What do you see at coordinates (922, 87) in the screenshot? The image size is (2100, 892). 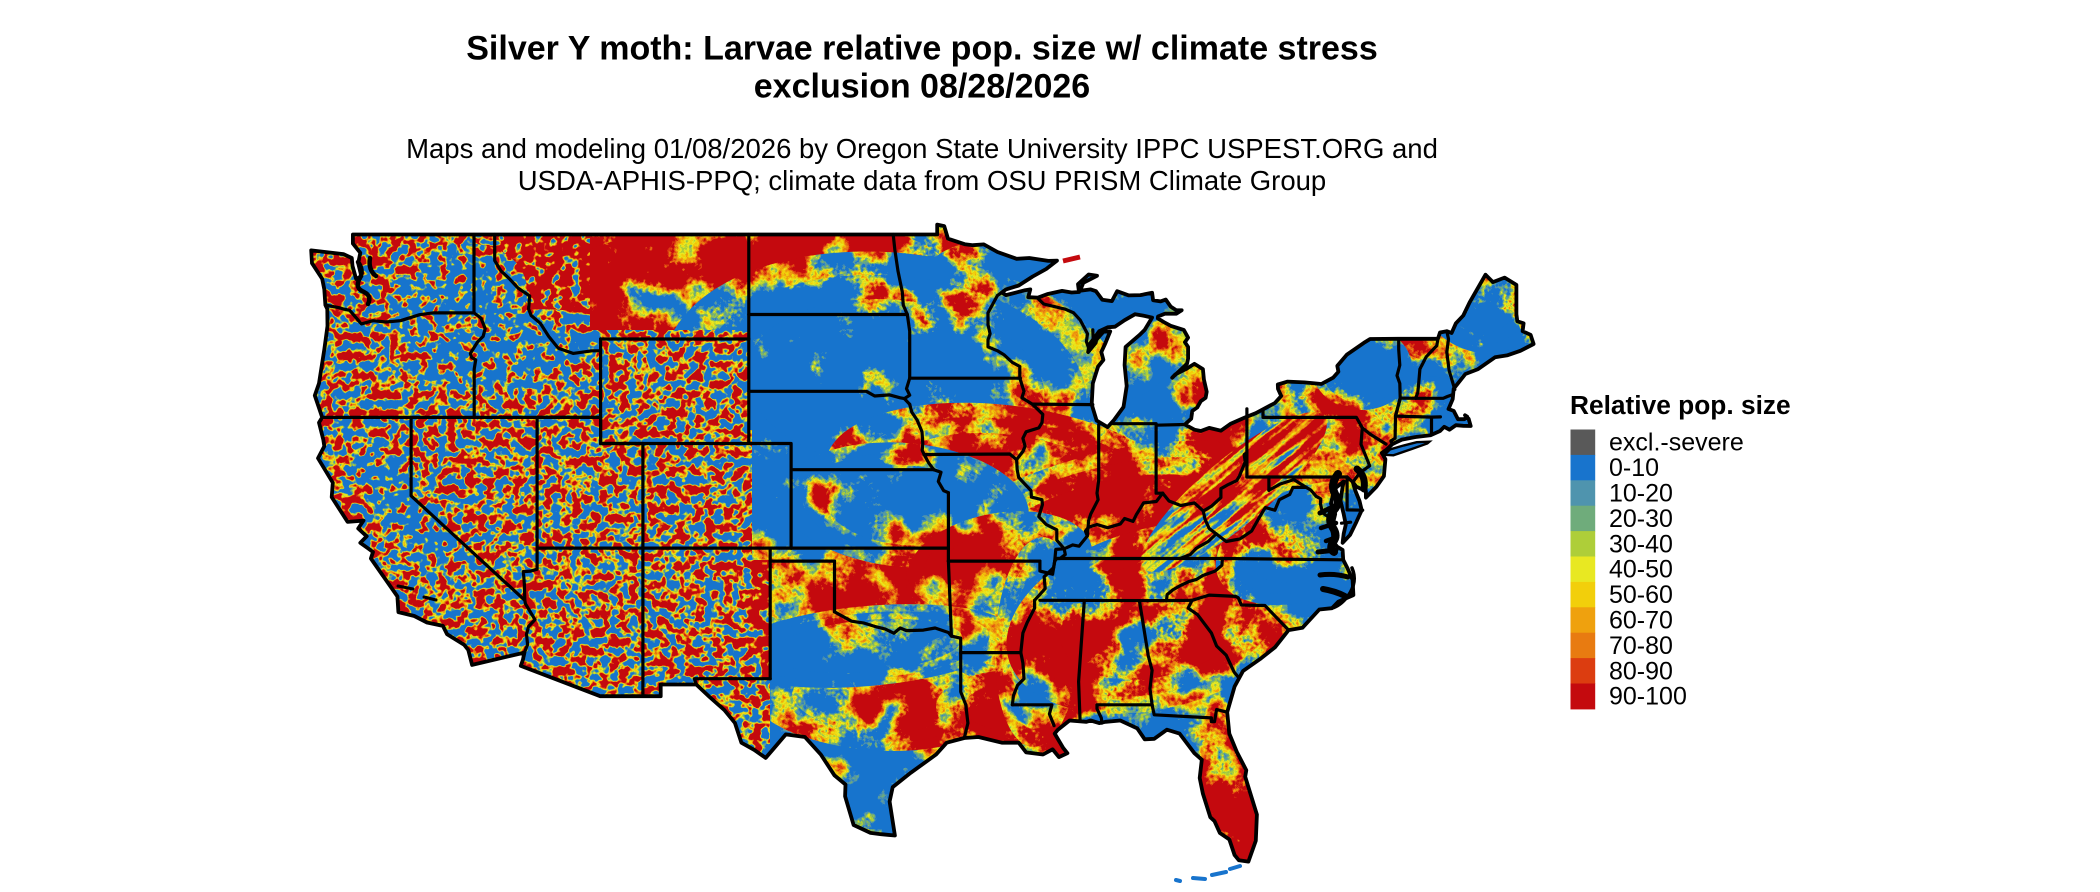 I see `svg-text: exclusion 08/28/2026` at bounding box center [922, 87].